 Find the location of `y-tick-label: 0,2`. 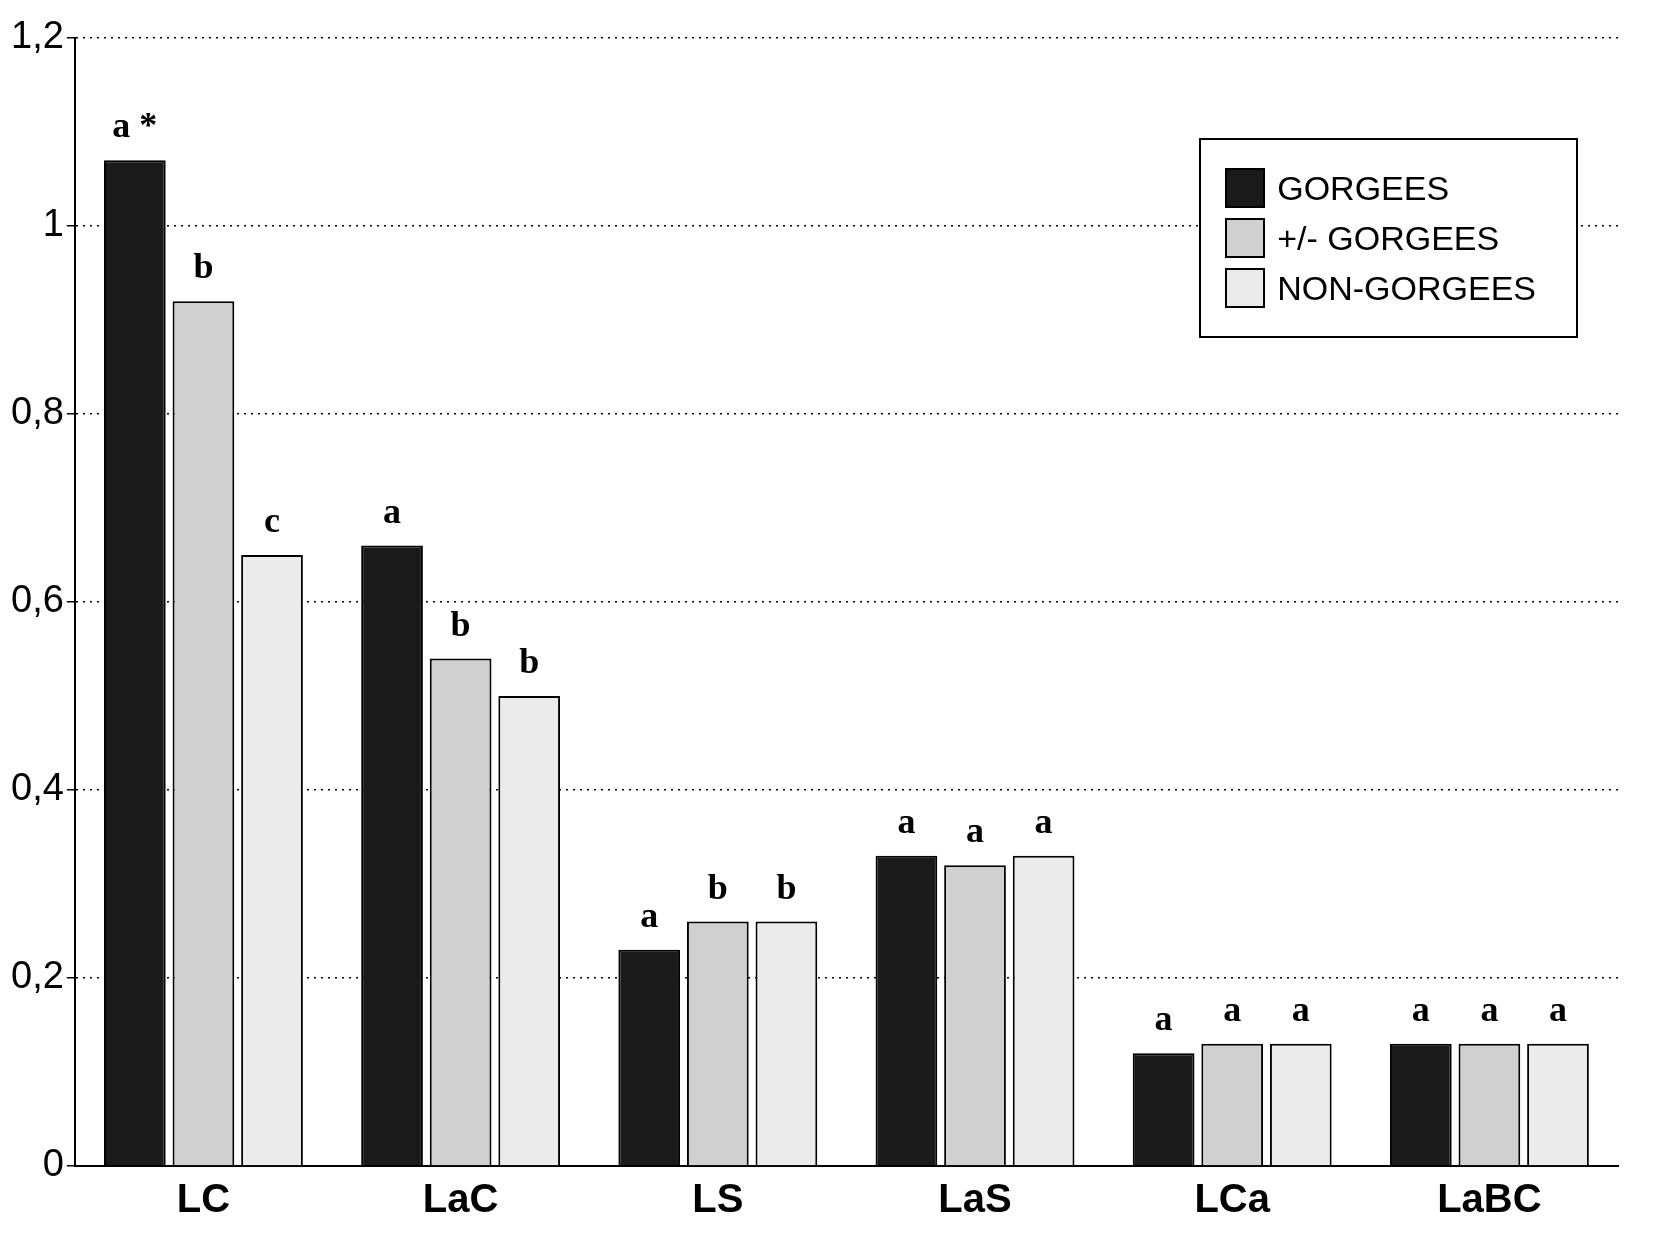

y-tick-label: 0,2 is located at coordinates (37, 975).